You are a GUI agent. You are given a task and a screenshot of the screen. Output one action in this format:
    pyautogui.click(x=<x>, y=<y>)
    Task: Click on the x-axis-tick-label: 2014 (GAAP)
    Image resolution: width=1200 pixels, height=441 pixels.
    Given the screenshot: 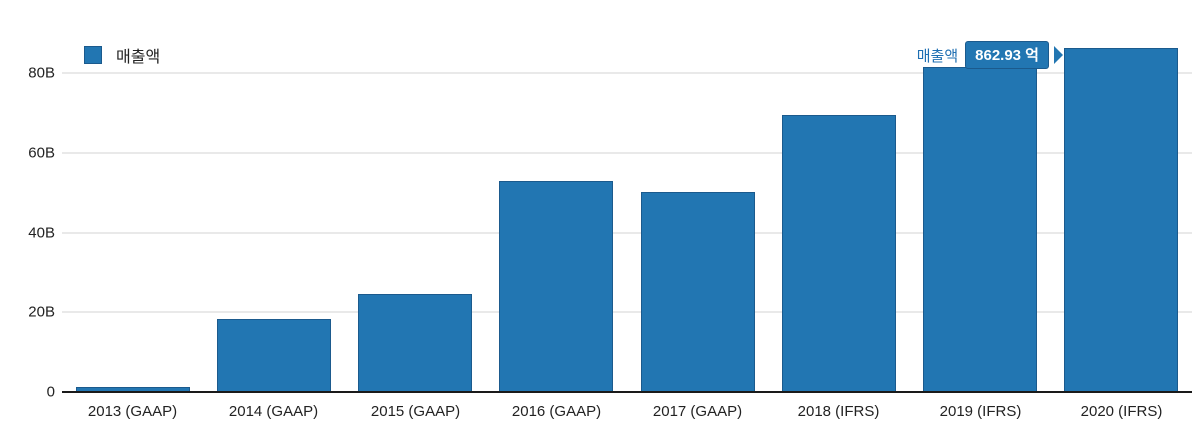 What is the action you would take?
    pyautogui.click(x=273, y=411)
    